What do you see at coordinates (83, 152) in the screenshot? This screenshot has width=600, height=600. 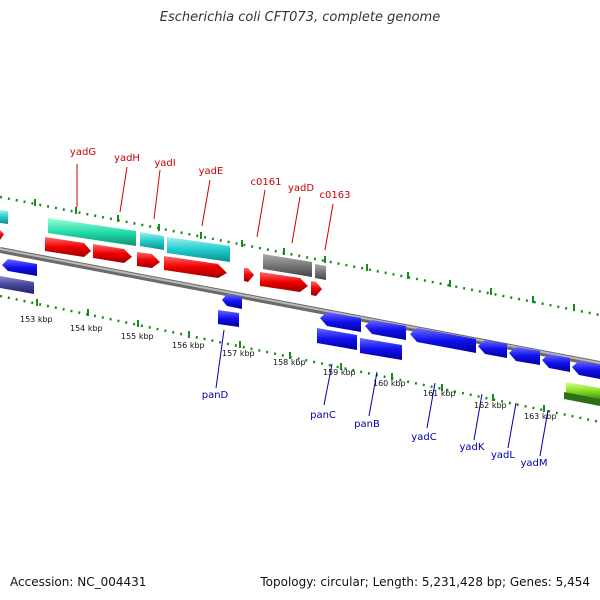 I see `gene-label-yadG: yadG` at bounding box center [83, 152].